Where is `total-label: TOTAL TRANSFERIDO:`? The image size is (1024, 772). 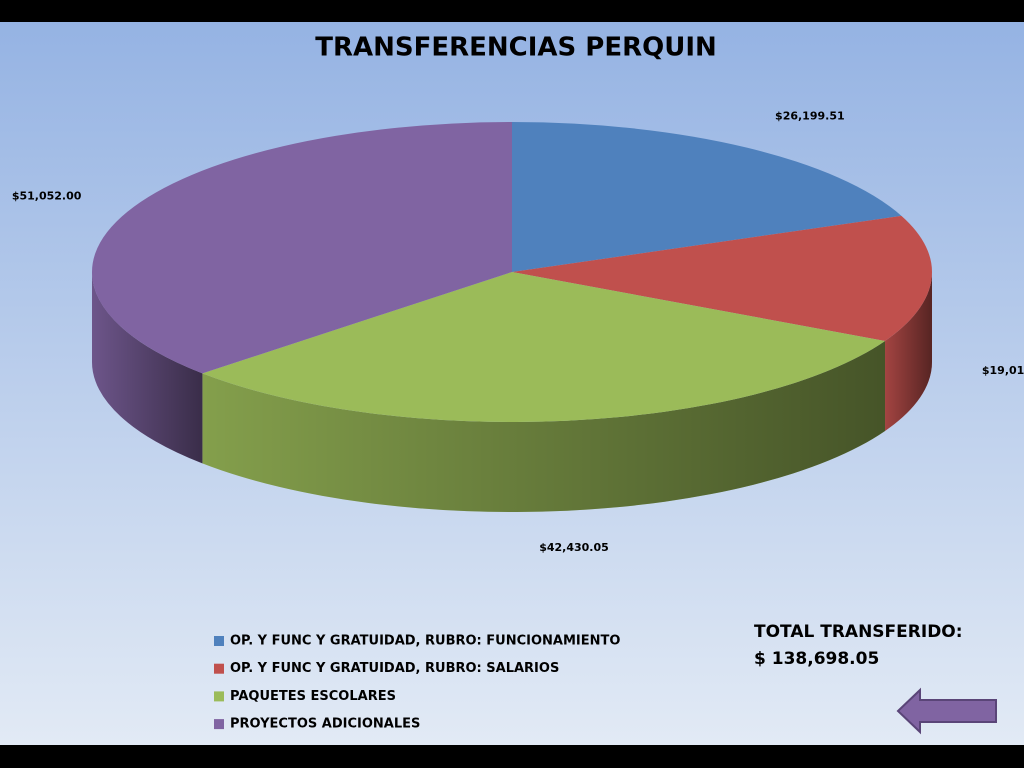
total-label: TOTAL TRANSFERIDO: is located at coordinates (858, 632).